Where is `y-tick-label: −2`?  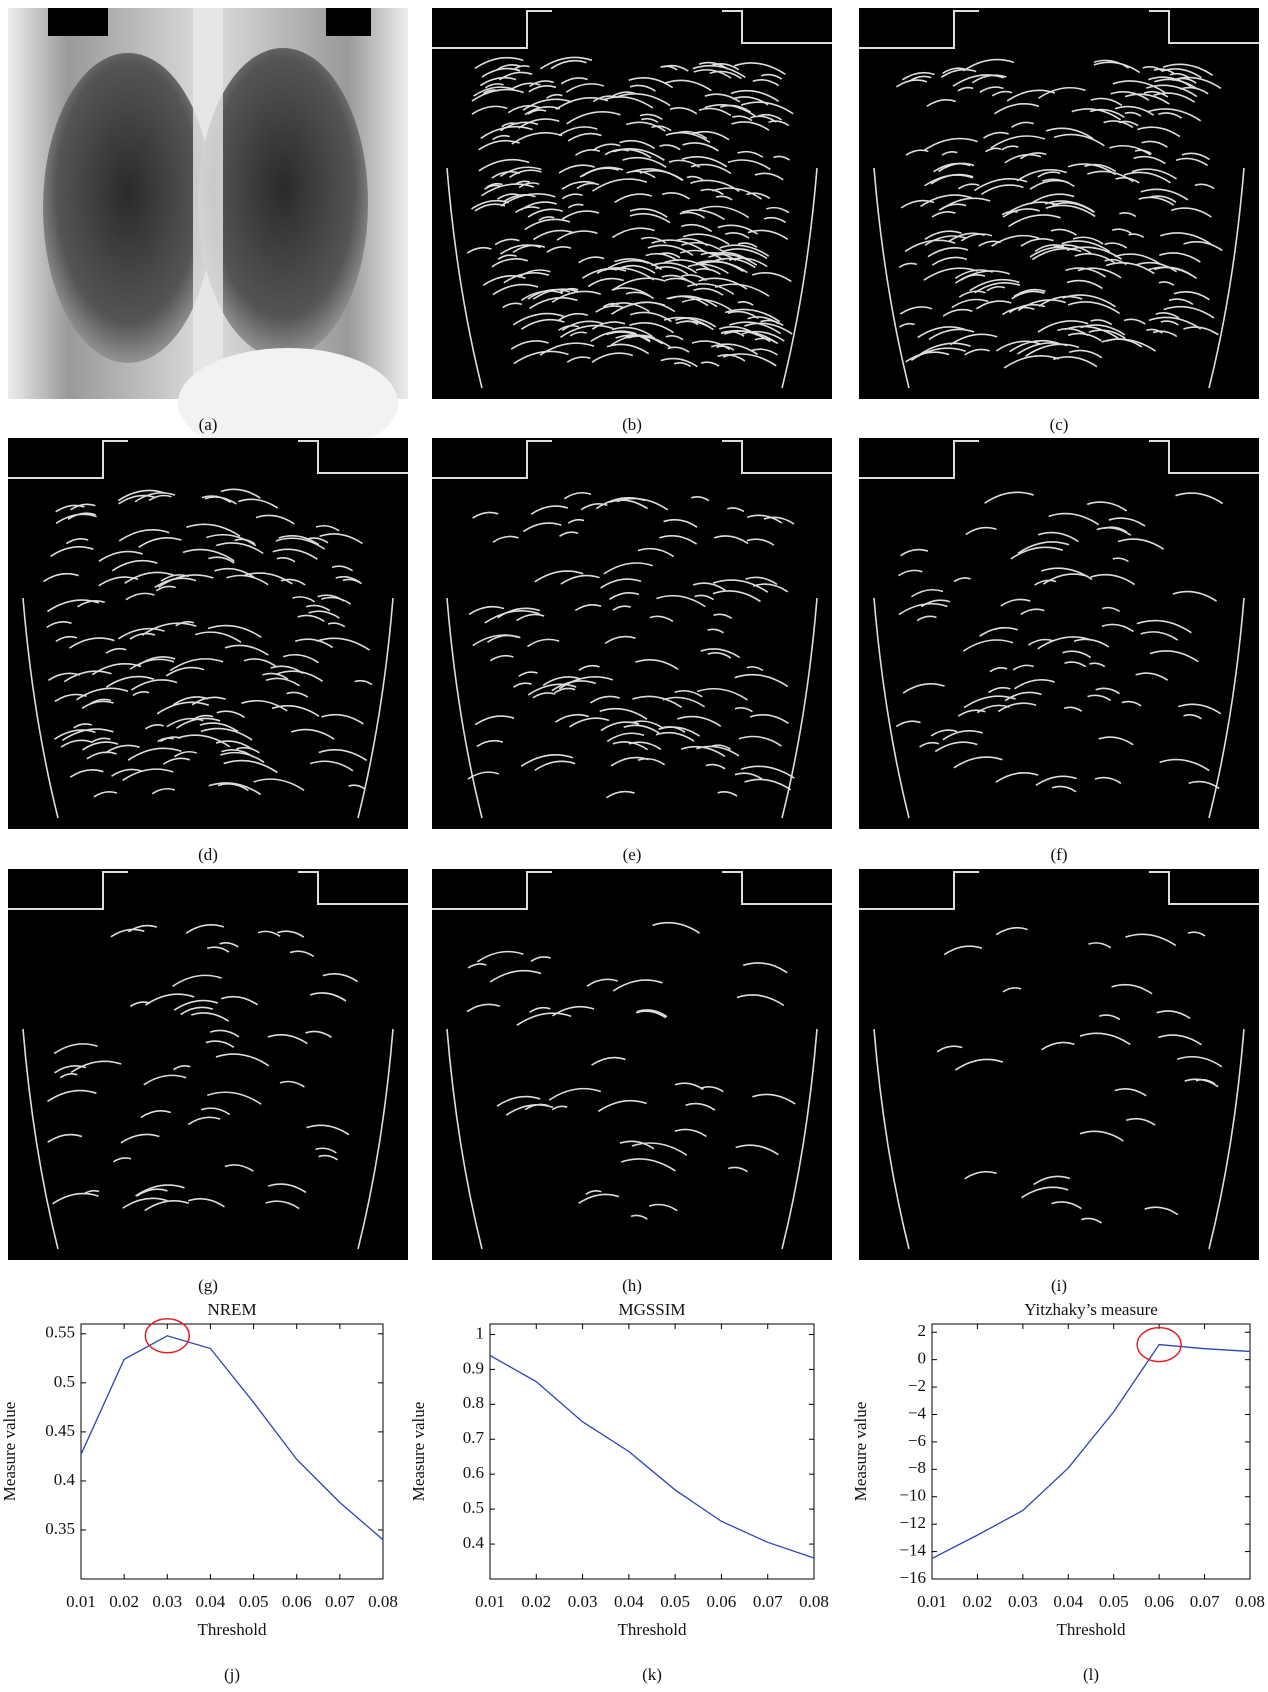 y-tick-label: −2 is located at coordinates (917, 1385).